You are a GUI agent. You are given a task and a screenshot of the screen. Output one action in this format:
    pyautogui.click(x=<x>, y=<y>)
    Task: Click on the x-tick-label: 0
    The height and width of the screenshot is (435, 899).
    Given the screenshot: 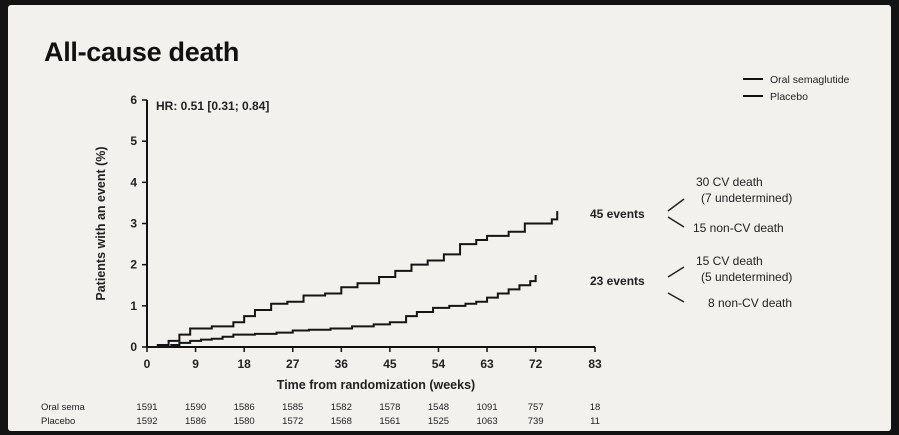 What is the action you would take?
    pyautogui.click(x=147, y=364)
    